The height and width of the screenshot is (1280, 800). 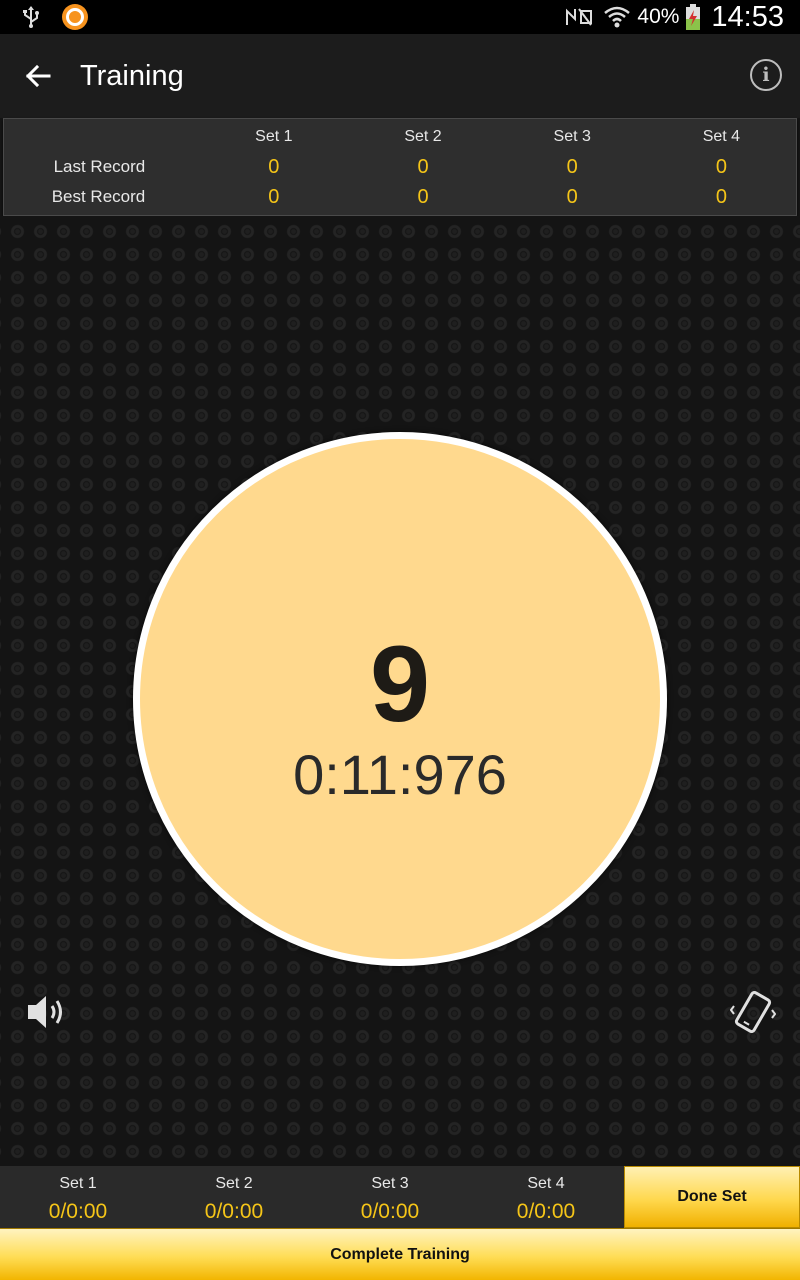 What do you see at coordinates (400, 197) in the screenshot?
I see `best-record-row: Best Record 0 0 0 0` at bounding box center [400, 197].